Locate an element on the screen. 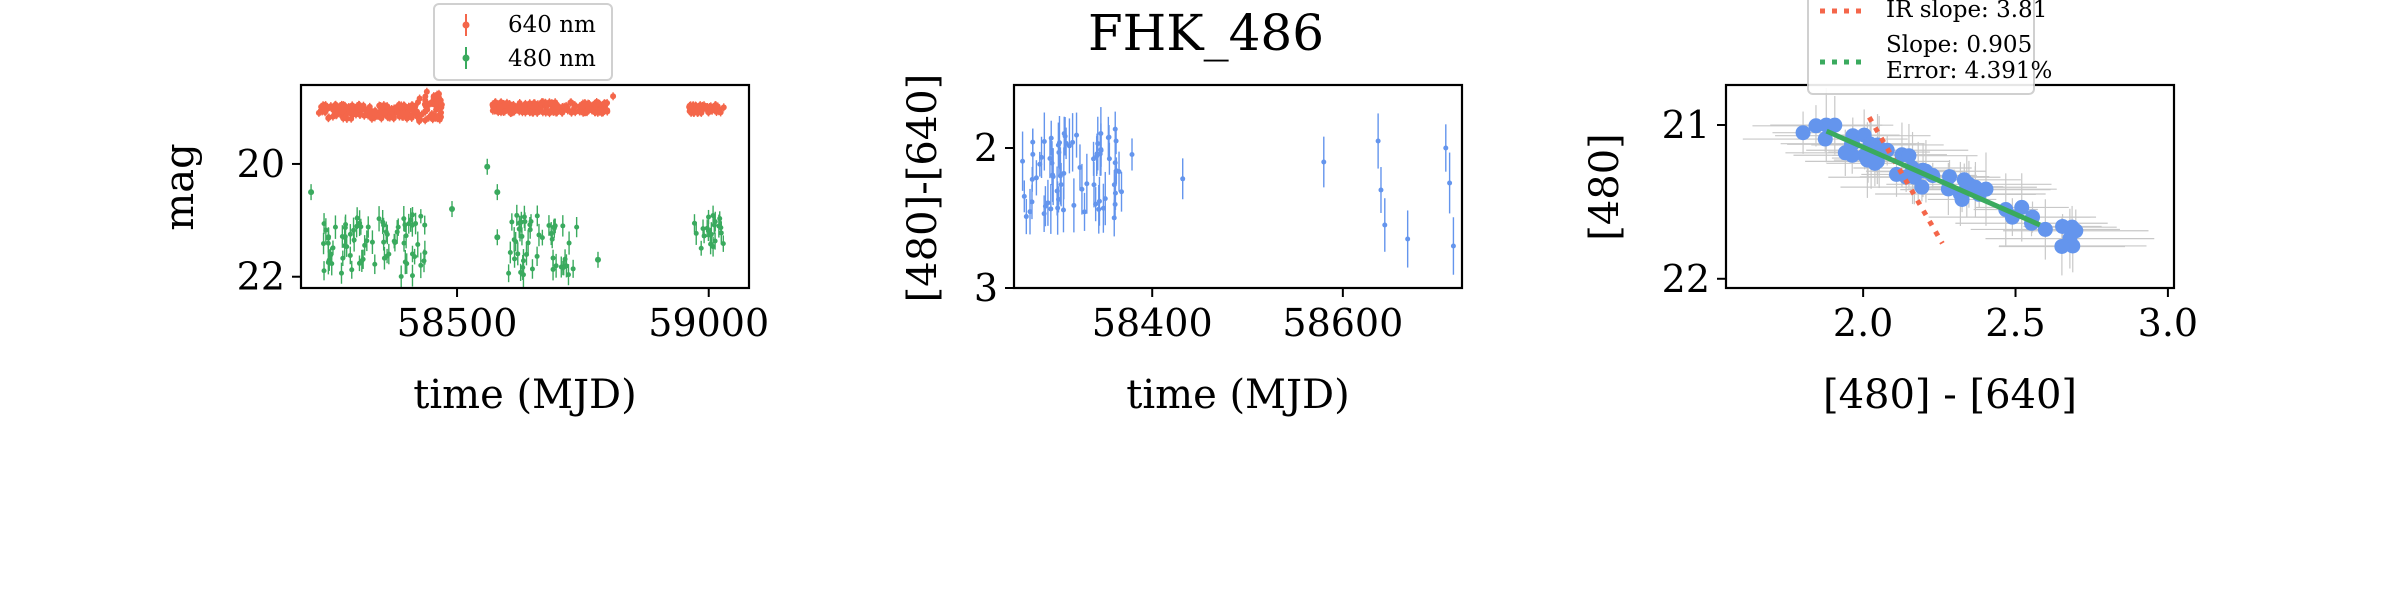  color-curve-marks is located at coordinates (1238, 191).